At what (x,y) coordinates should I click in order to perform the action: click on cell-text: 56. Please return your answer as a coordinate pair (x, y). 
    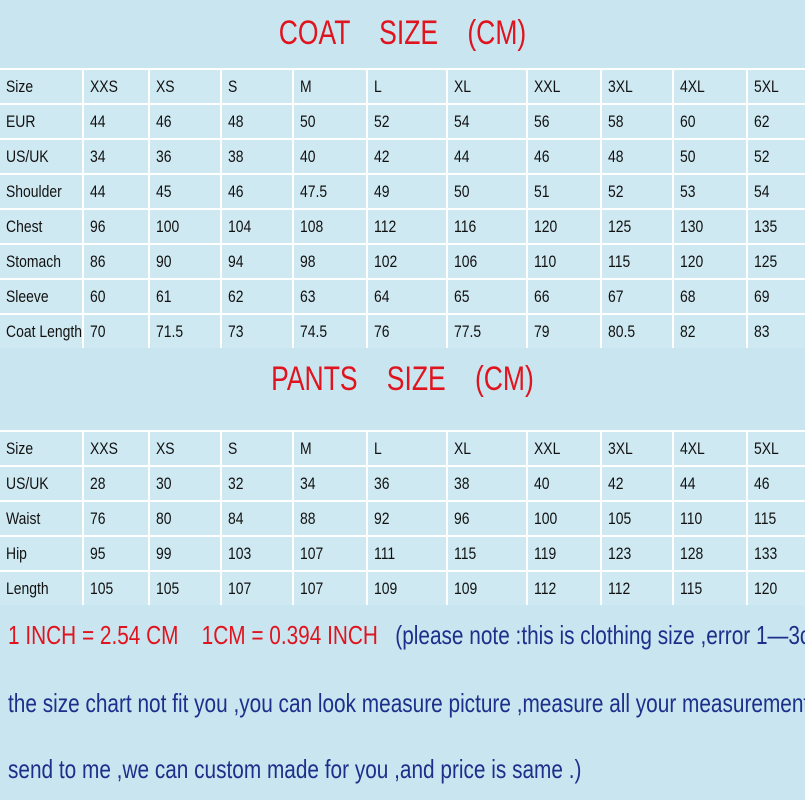
    Looking at the image, I should click on (542, 121).